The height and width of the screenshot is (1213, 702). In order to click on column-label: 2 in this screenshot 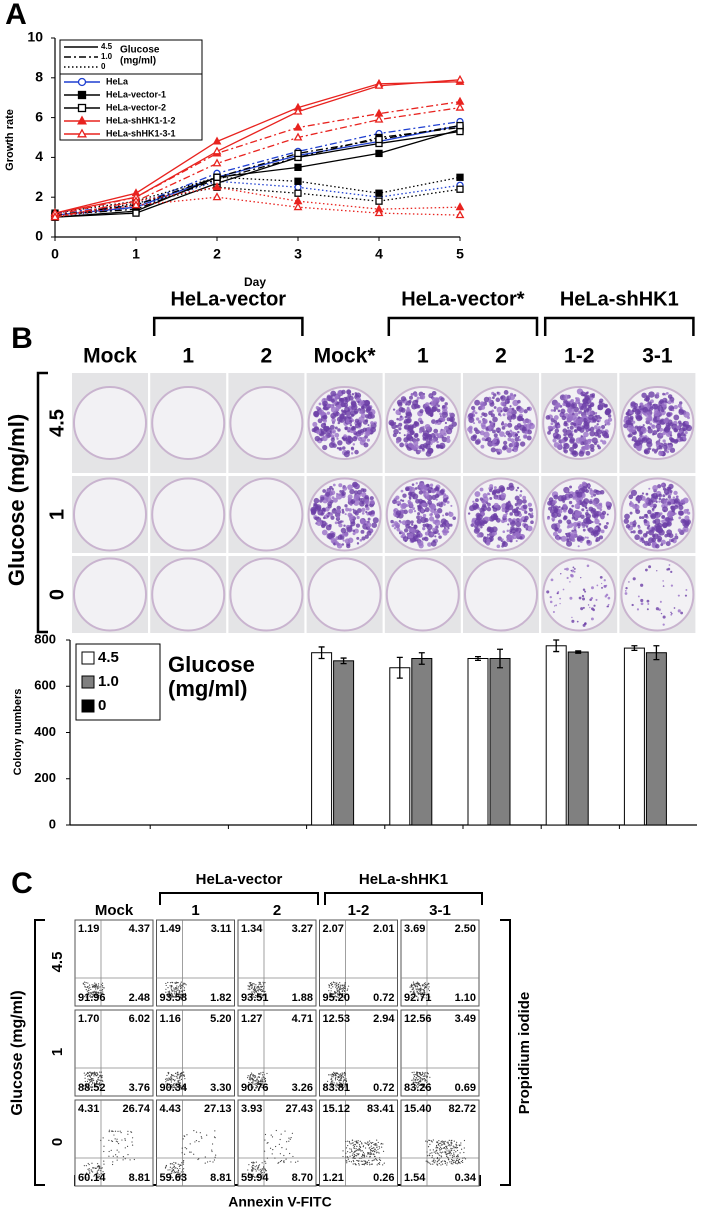, I will do `click(501, 356)`.